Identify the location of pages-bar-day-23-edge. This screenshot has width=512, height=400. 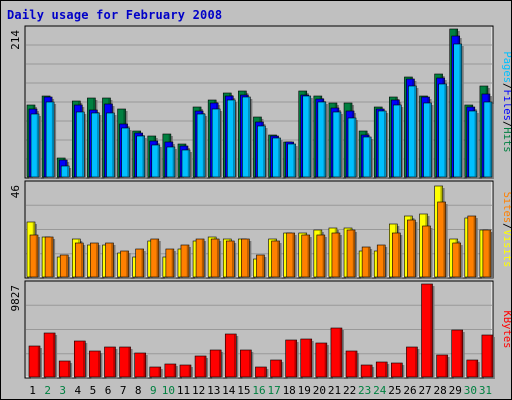
(369, 157).